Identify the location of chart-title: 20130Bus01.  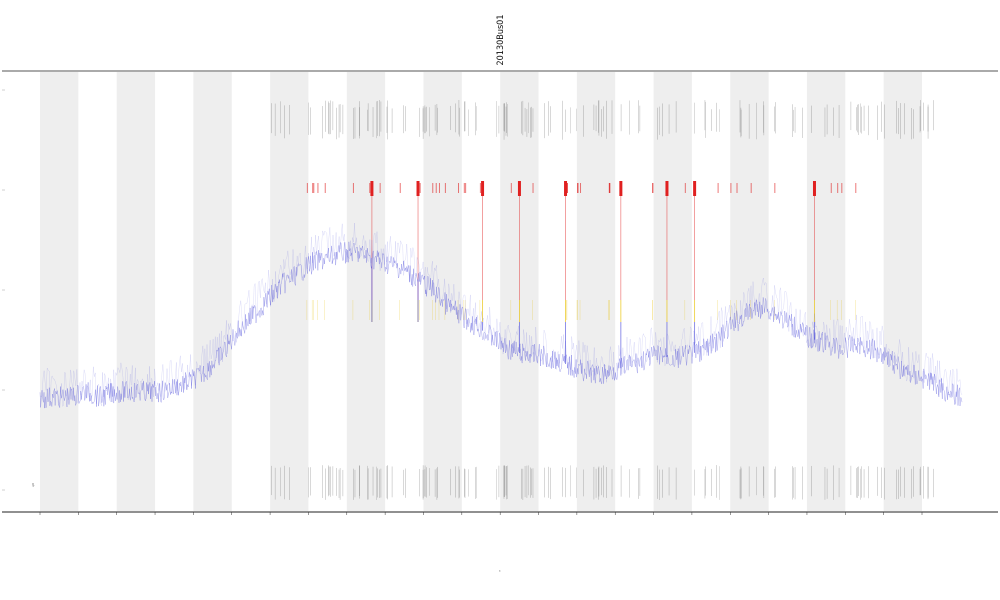
(501, 40).